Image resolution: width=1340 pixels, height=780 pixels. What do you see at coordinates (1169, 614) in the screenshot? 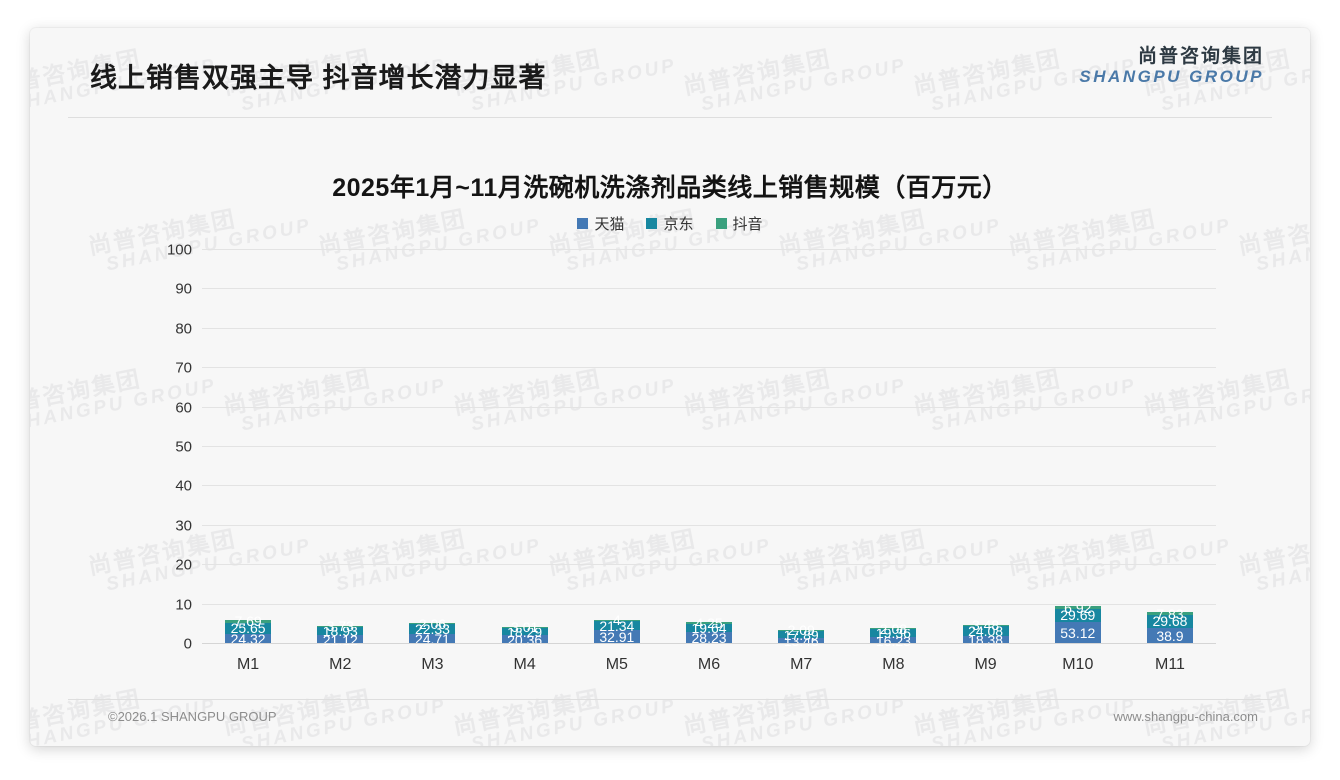
I see `bar-segment-抖音: 7.83` at bounding box center [1169, 614].